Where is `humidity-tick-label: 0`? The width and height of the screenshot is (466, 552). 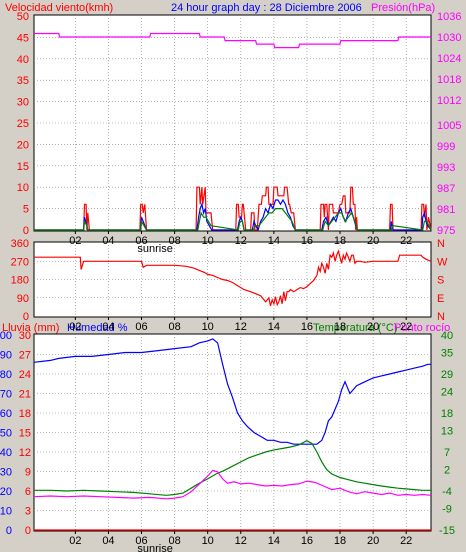 humidity-tick-label: 0 is located at coordinates (9, 531).